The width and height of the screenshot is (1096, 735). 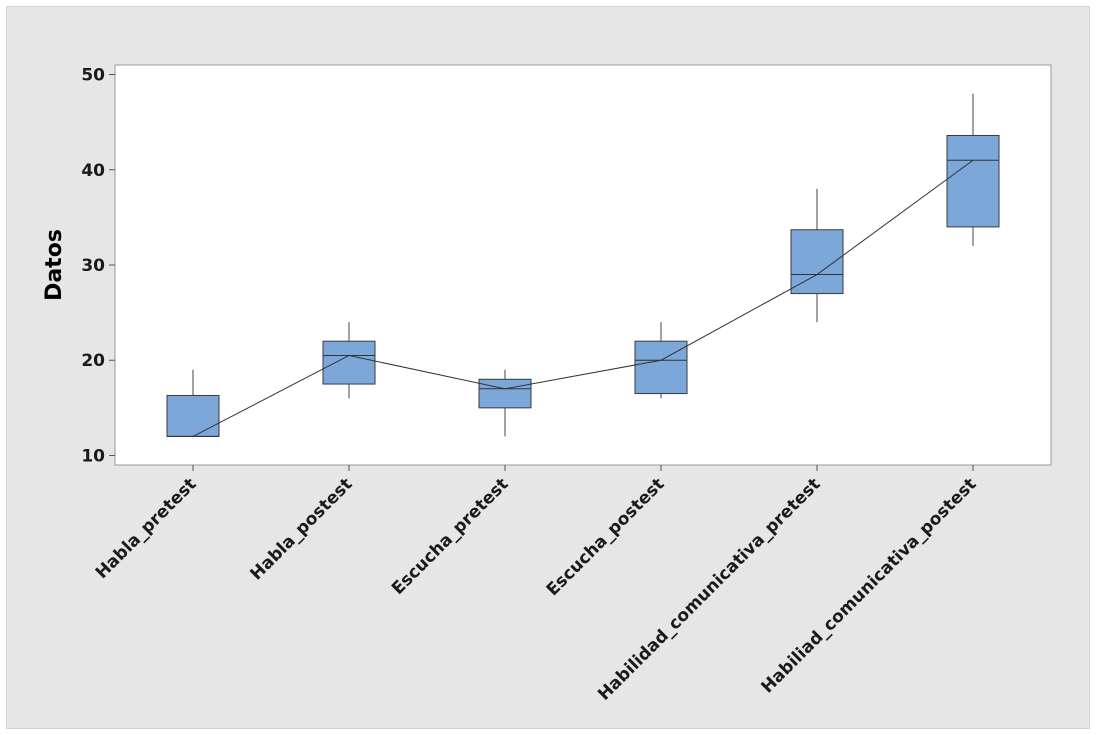 I want to click on x-tick-label: Escucha_postest, so click(x=606, y=537).